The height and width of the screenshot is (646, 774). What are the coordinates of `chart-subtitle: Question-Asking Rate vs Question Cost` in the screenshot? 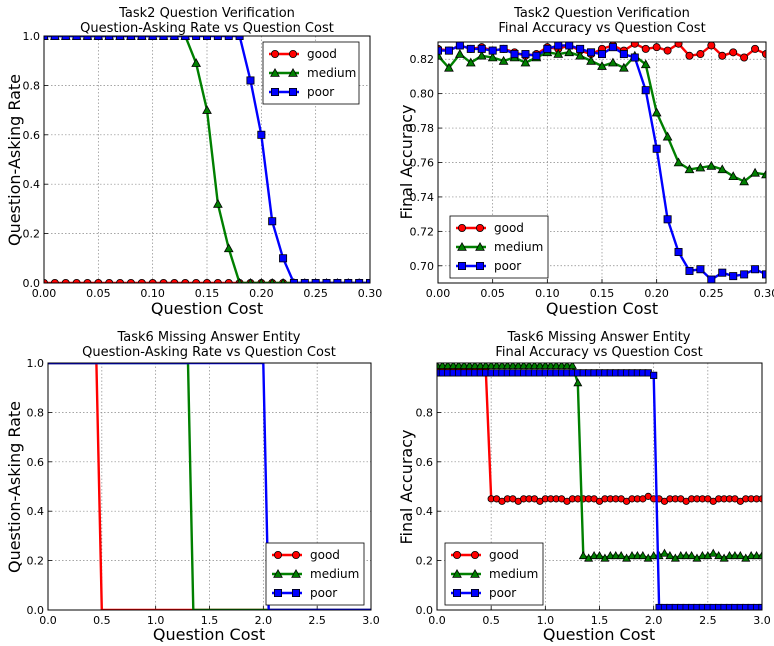 It's located at (207, 28).